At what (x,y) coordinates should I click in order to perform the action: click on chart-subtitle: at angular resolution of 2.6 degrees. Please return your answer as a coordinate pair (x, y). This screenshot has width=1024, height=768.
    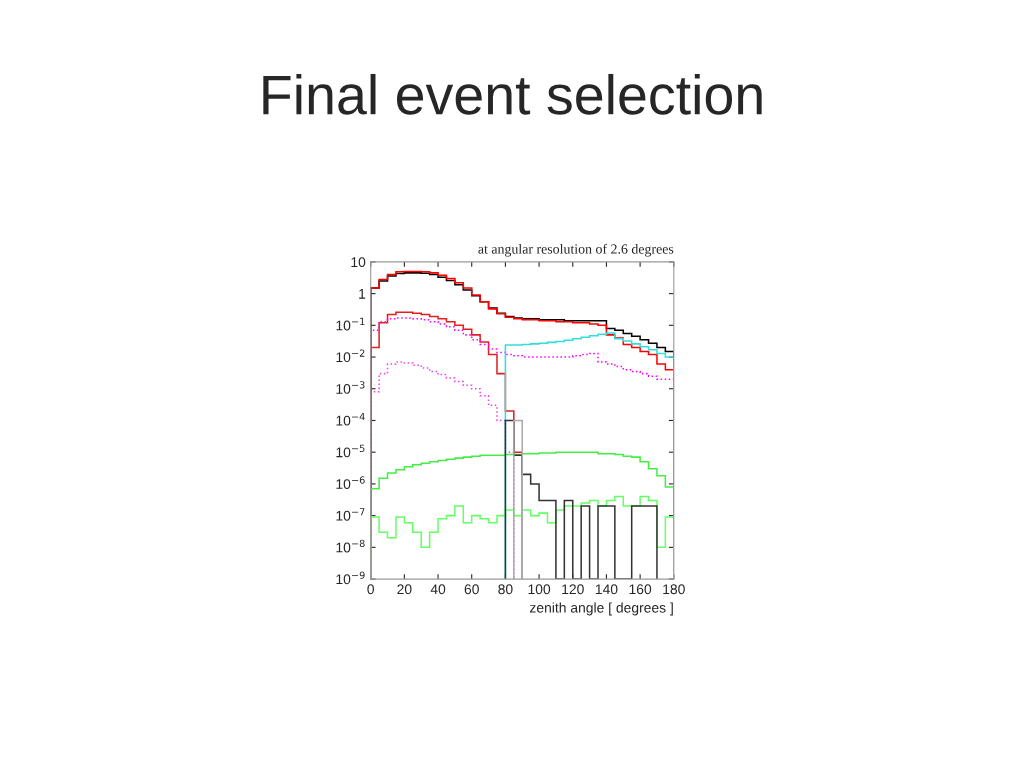
    Looking at the image, I should click on (576, 250).